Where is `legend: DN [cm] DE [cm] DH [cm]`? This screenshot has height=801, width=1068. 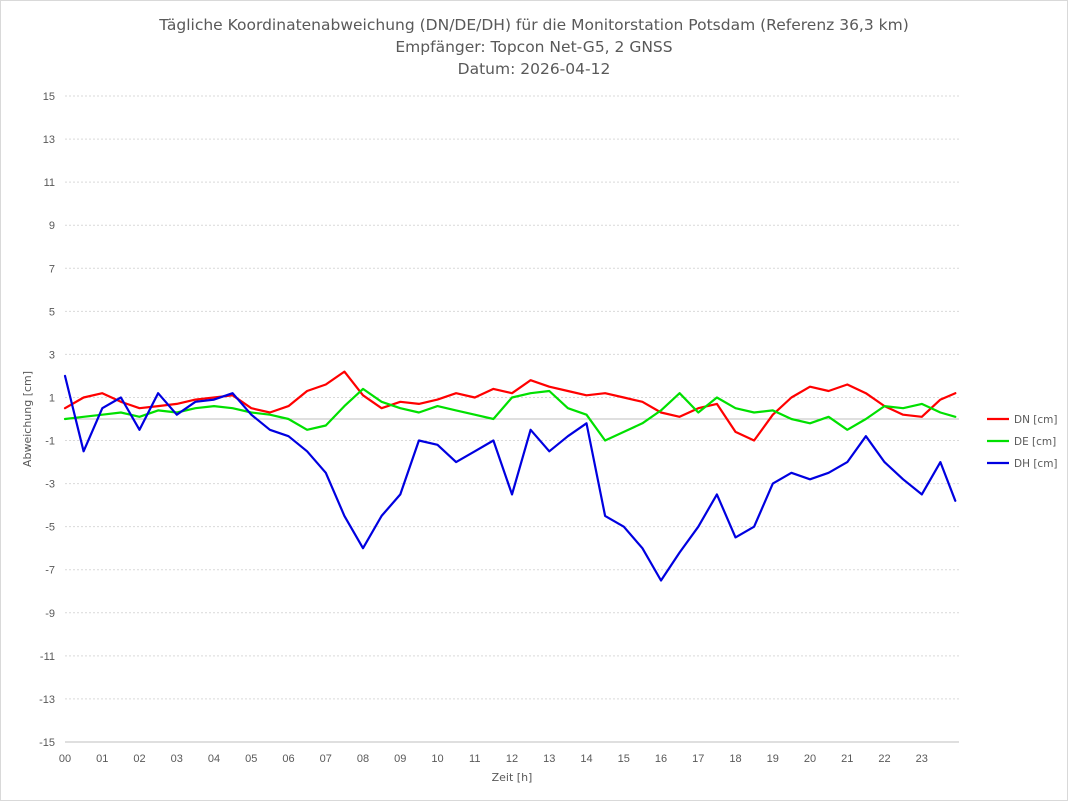
legend: DN [cm] DE [cm] DH [cm] is located at coordinates (1022, 442).